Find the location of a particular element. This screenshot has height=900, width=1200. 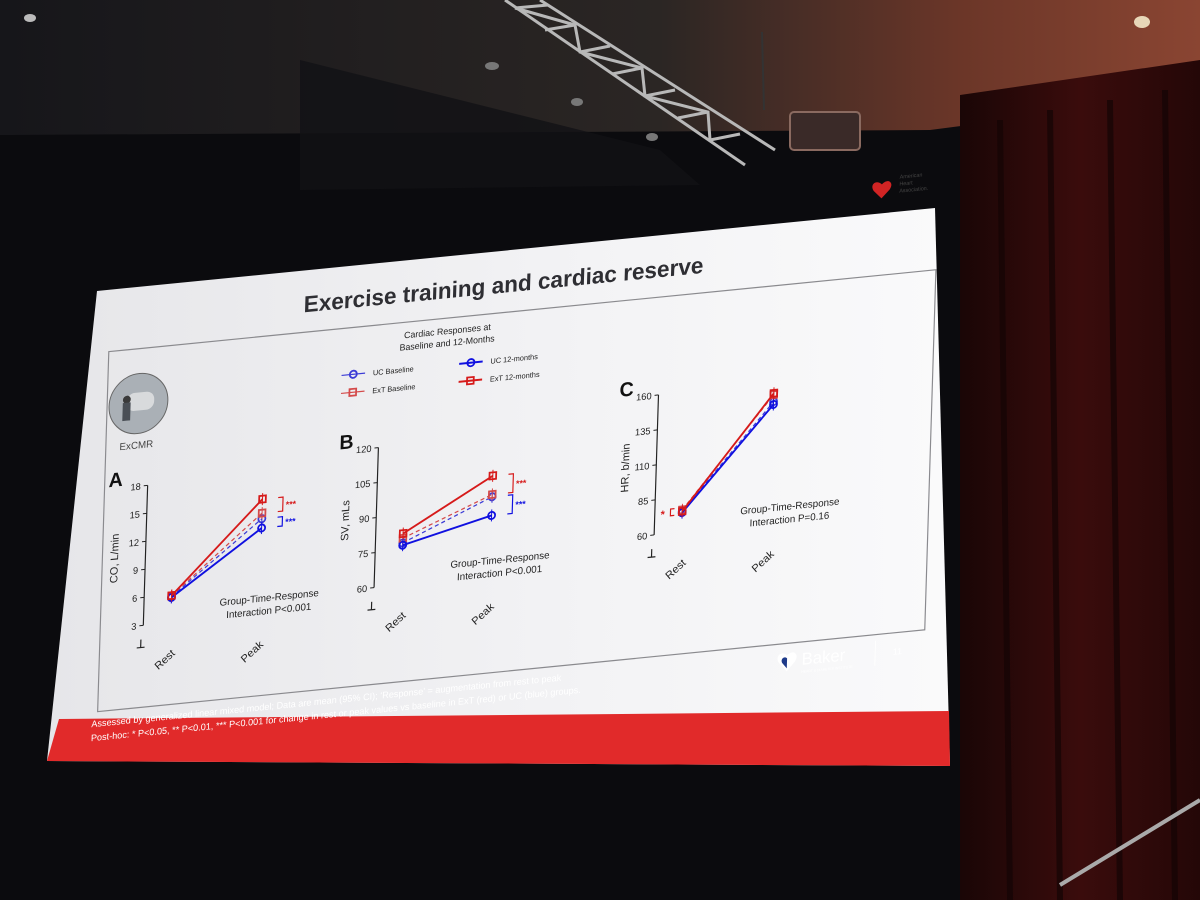

y-tick-label: 12 is located at coordinates (134, 542).